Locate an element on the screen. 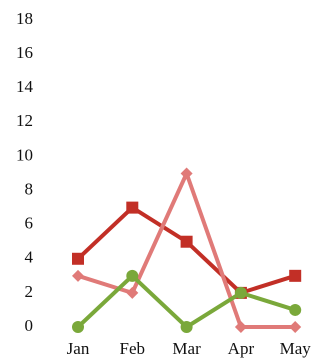 The width and height of the screenshot is (321, 358). y-tick-label: 16 is located at coordinates (24, 52).